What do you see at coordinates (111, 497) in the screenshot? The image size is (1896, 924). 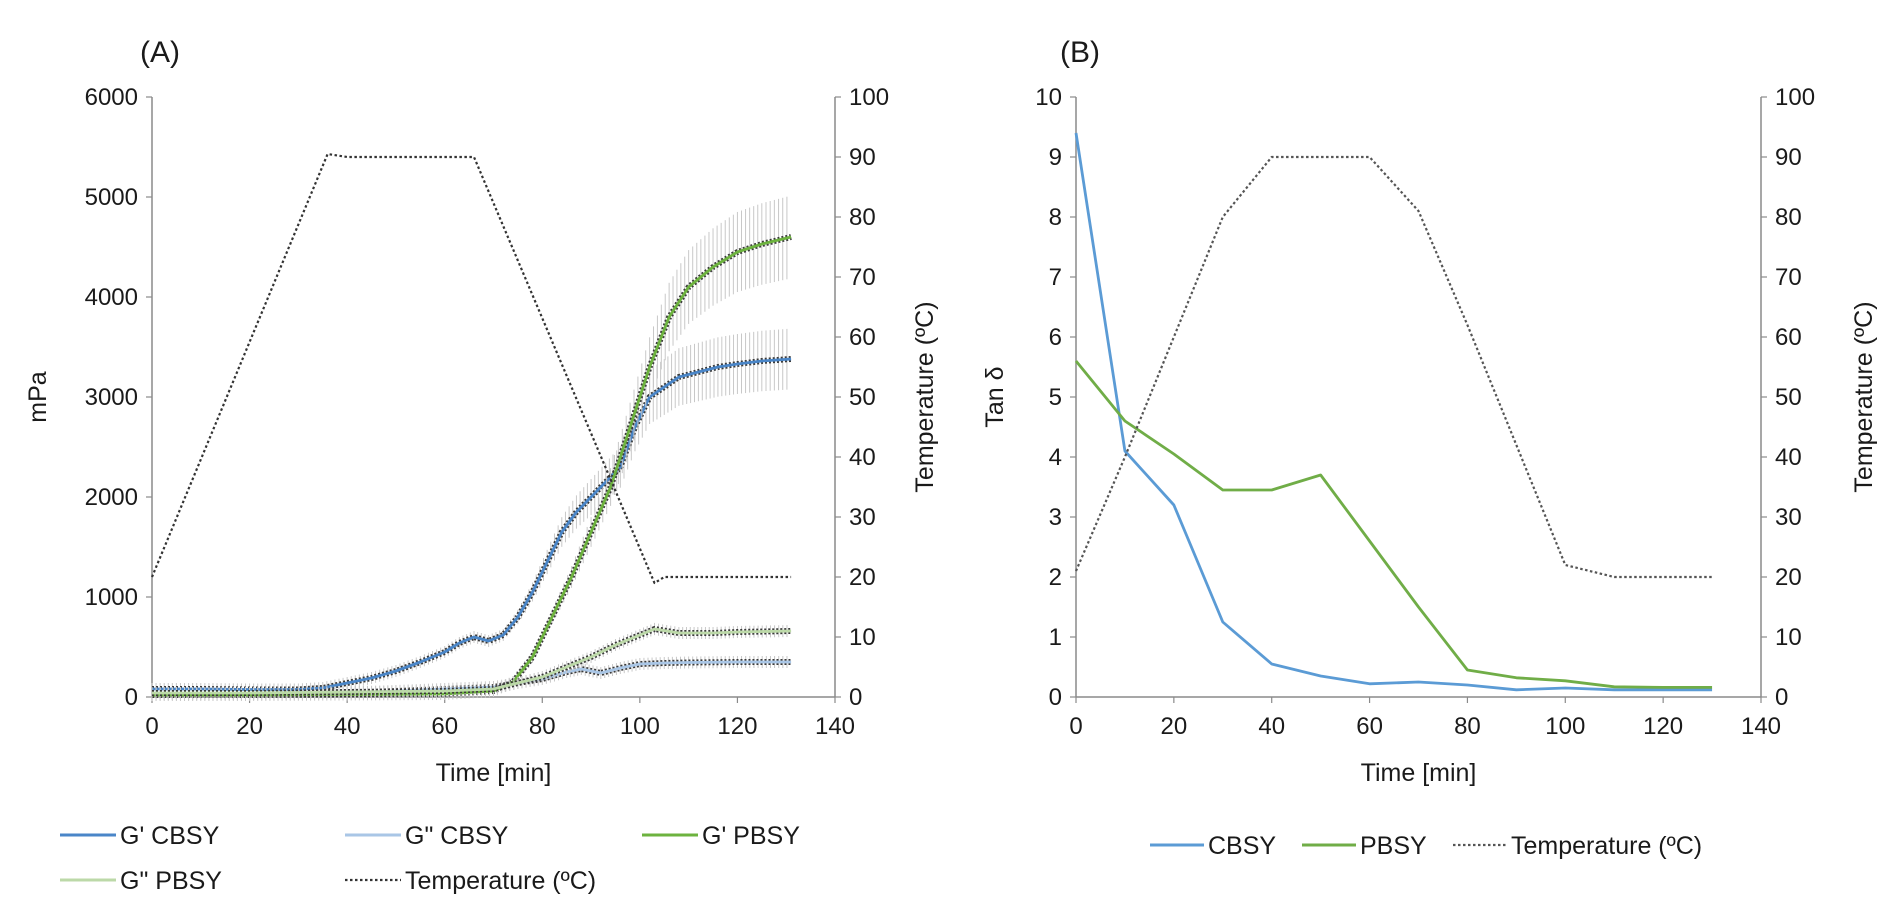 I see `y-tick-label: 2000` at bounding box center [111, 497].